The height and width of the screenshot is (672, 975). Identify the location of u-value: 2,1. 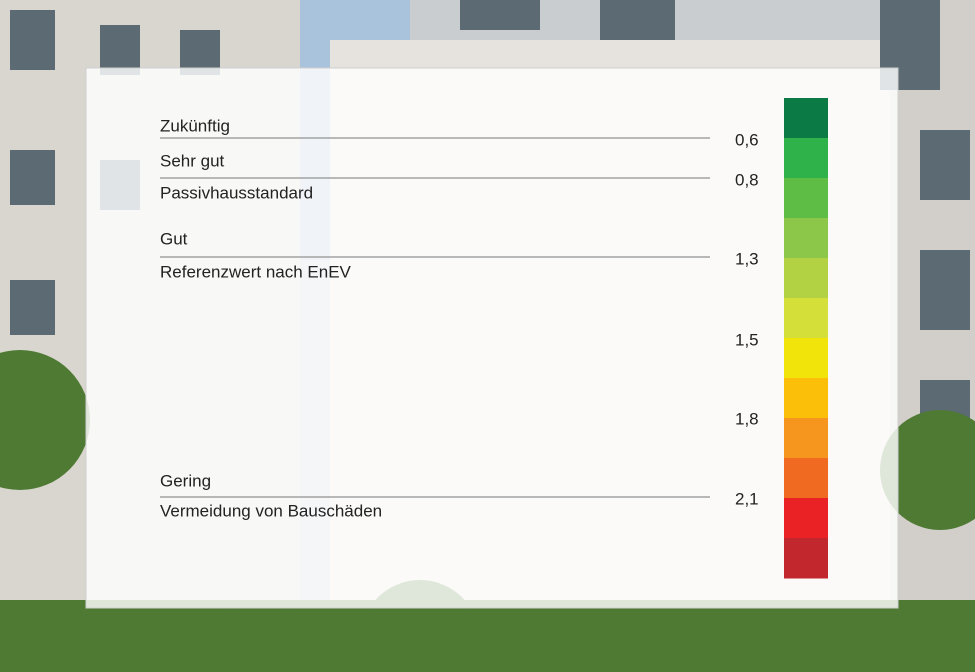
(747, 498).